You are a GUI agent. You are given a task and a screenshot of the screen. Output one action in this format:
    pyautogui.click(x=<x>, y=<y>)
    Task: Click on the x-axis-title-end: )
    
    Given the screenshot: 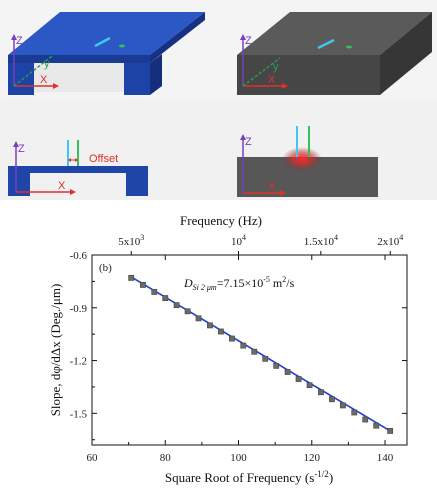 What is the action you would take?
    pyautogui.click(x=331, y=477)
    